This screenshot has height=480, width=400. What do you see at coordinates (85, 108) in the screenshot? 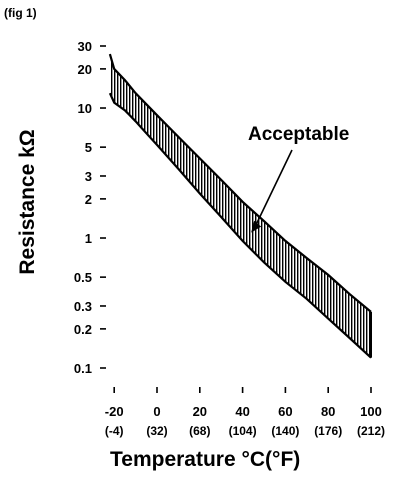
I see `y-tick-label: 10` at bounding box center [85, 108].